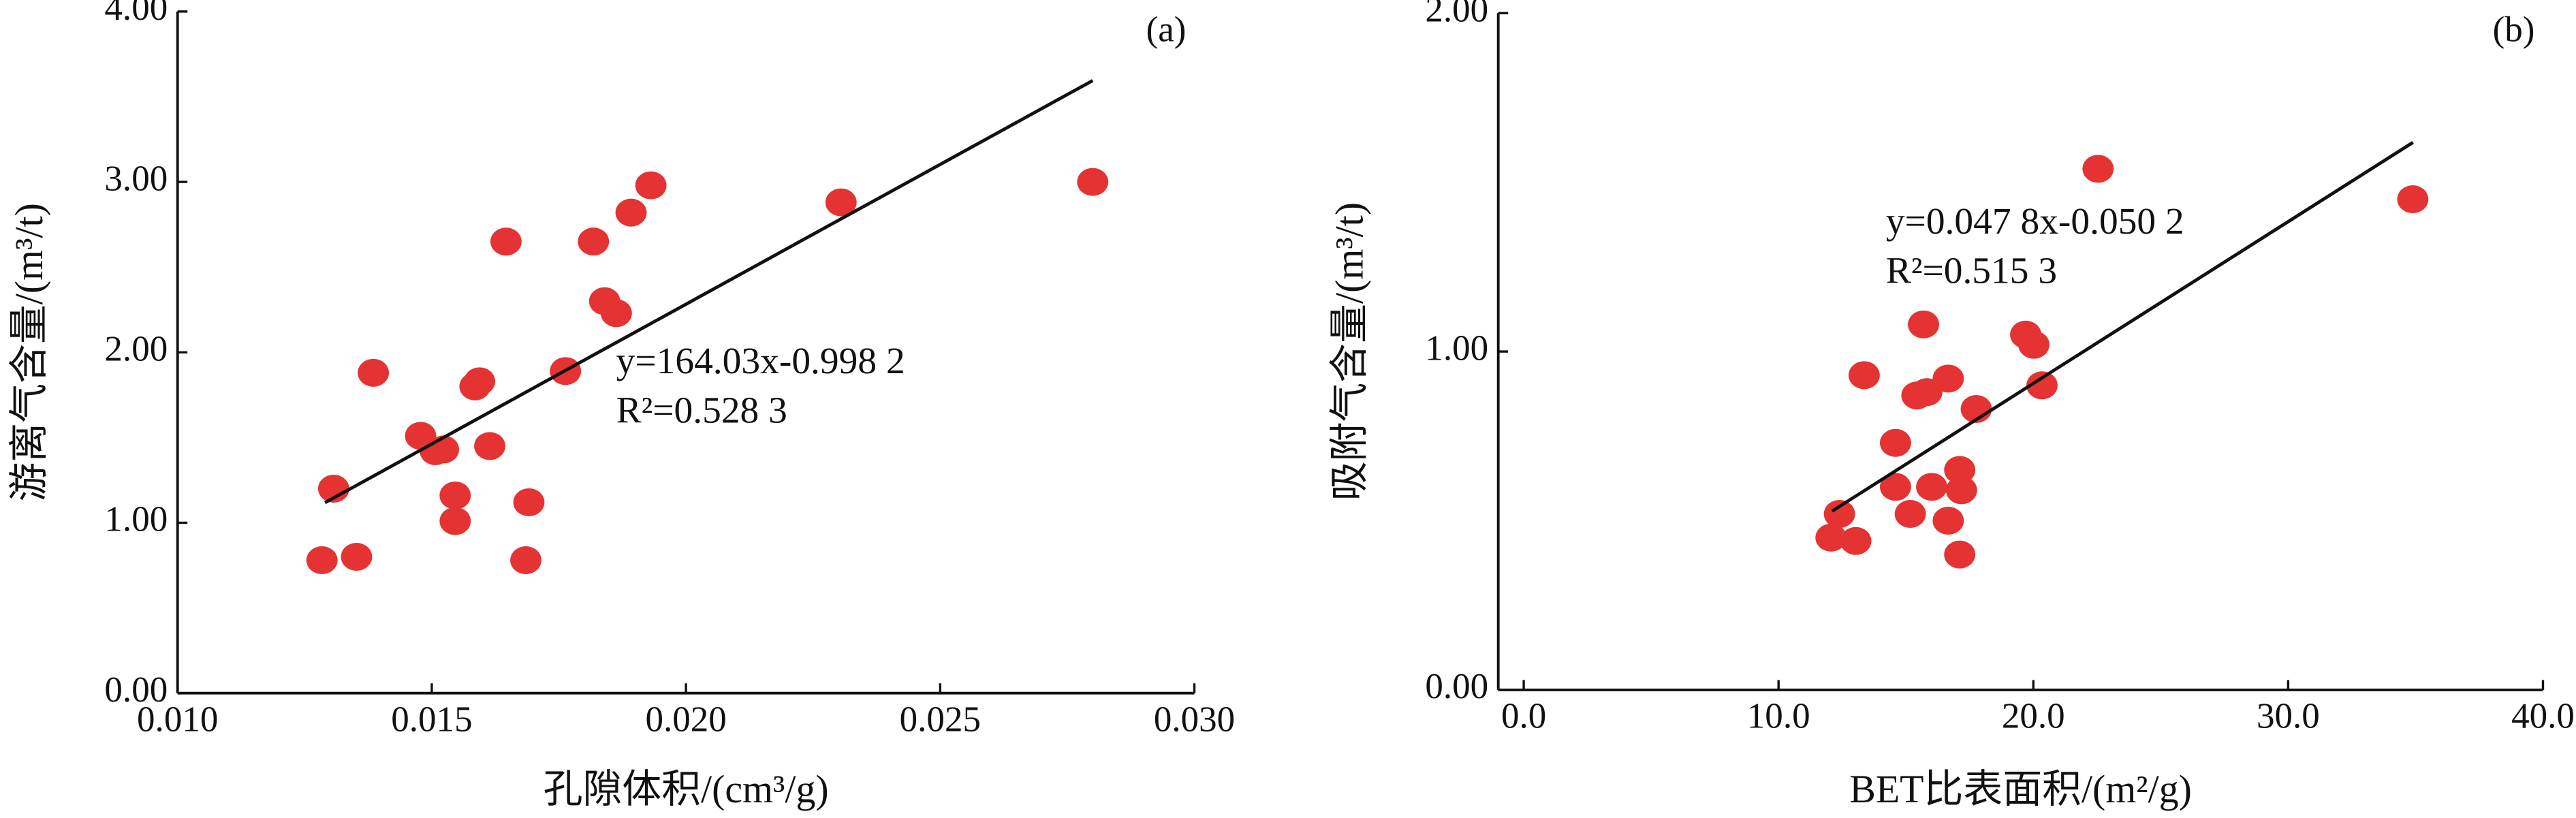 Image resolution: width=2576 pixels, height=818 pixels. What do you see at coordinates (2543, 716) in the screenshot?
I see `x-tick-label: 40.0` at bounding box center [2543, 716].